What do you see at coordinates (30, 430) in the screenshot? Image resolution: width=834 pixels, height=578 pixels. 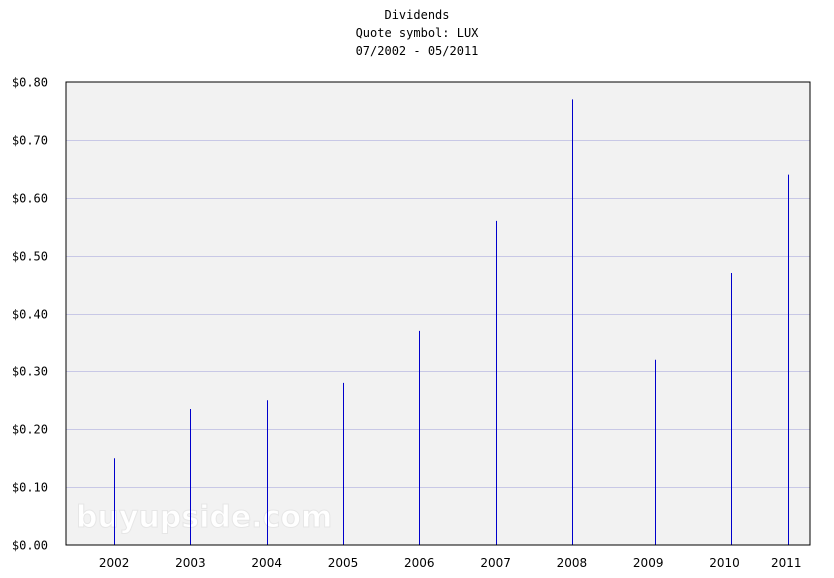 I see `y-tick-label: $0.20` at bounding box center [30, 430].